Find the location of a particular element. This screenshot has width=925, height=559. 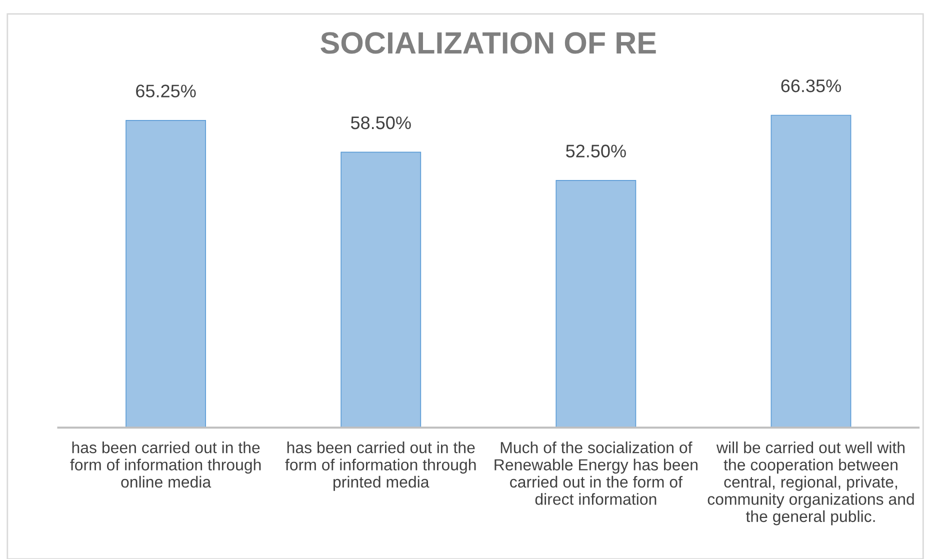

chart-title: SOCIALIZATION OF RE is located at coordinates (488, 43).